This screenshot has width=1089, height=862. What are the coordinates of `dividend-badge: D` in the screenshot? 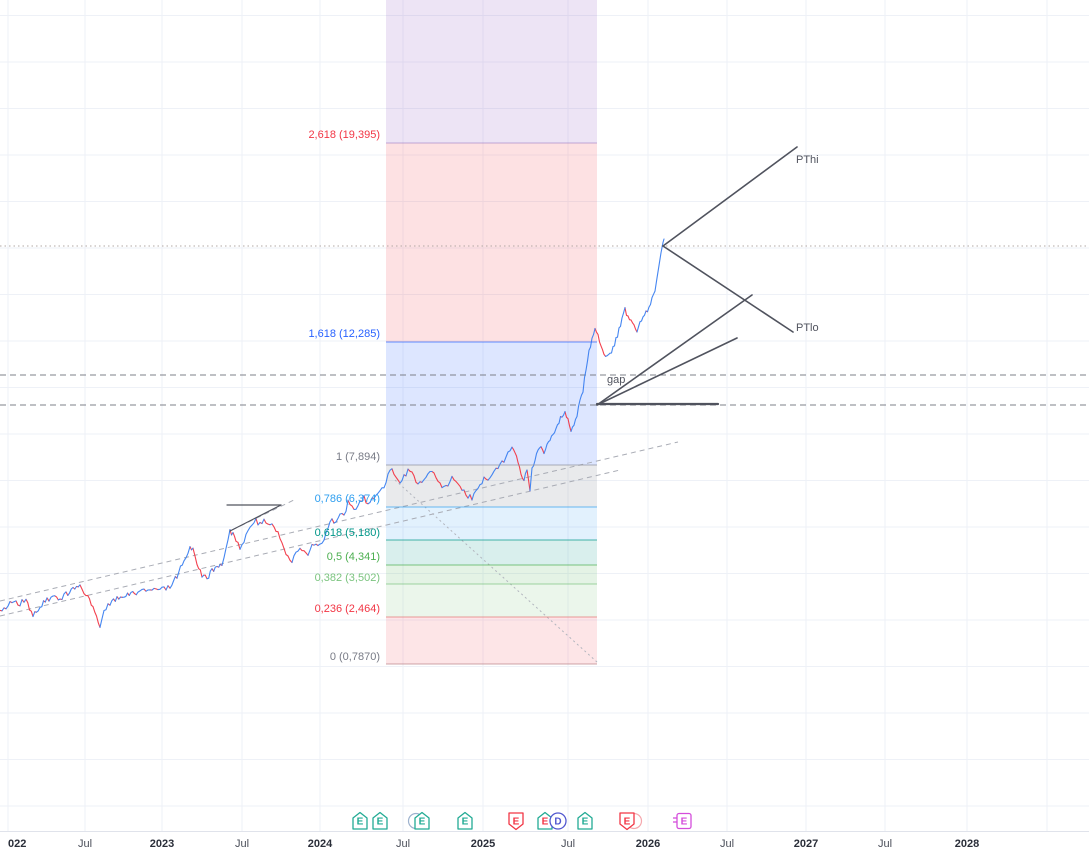 It's located at (558, 821).